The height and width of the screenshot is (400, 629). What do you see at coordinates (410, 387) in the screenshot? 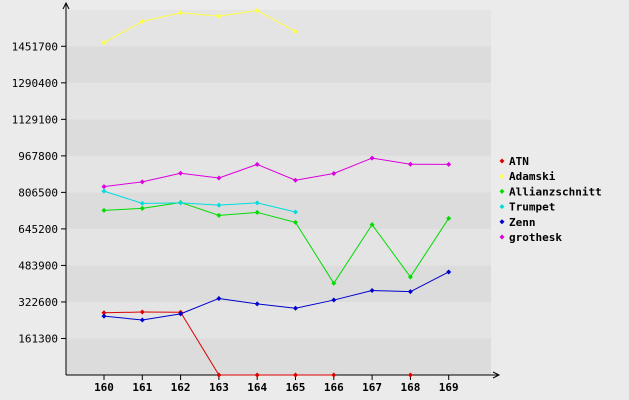
I see `x-tick-label: 168` at bounding box center [410, 387].